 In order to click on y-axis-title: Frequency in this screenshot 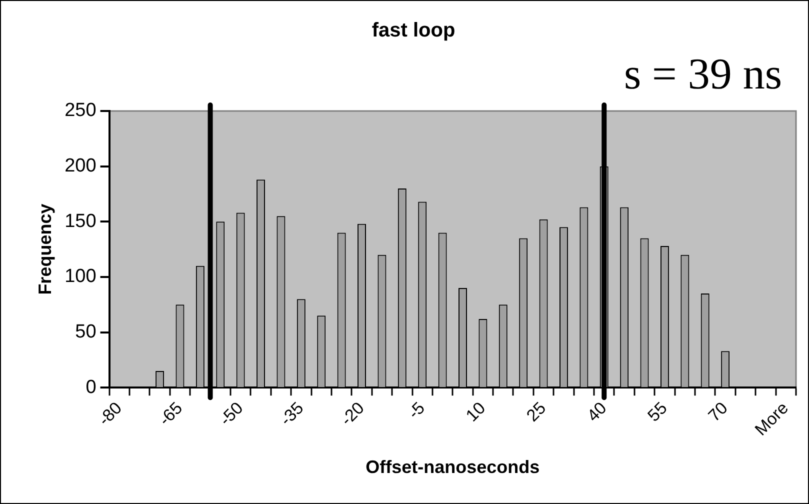, I will do `click(44, 249)`.